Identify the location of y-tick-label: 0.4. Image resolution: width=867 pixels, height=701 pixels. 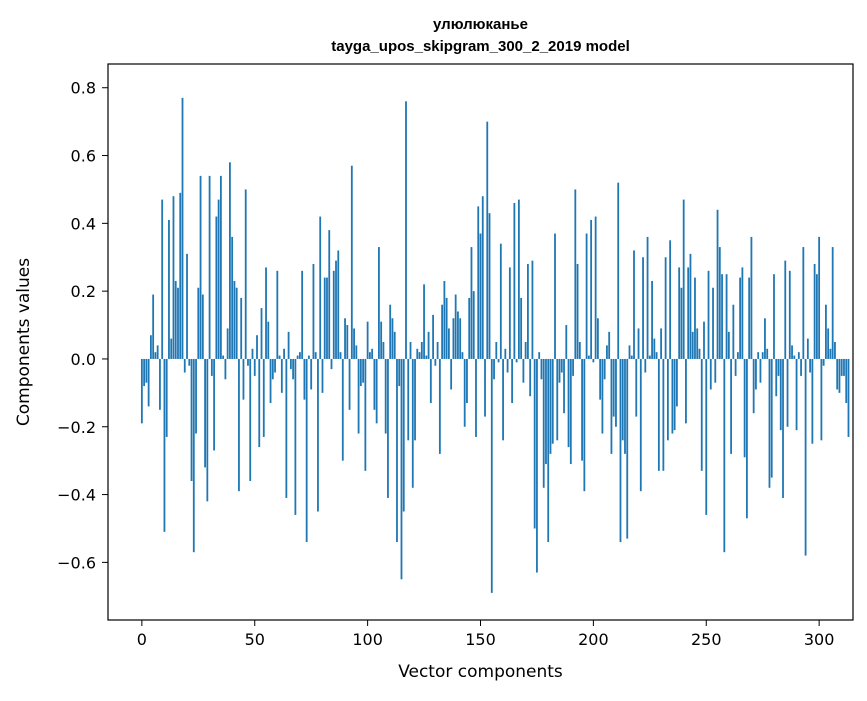
(83, 223).